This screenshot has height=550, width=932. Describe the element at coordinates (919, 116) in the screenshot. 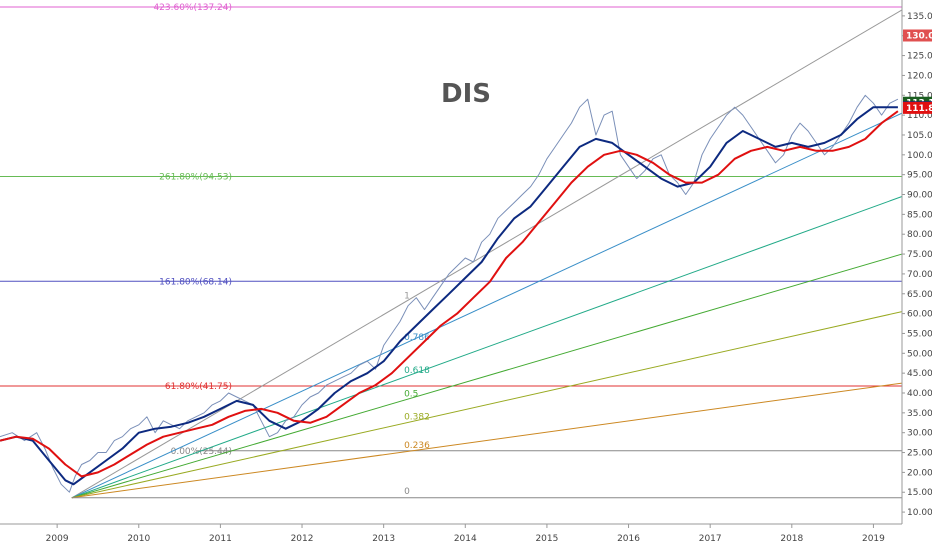

I see `y-tick-label: 110.00` at that location.